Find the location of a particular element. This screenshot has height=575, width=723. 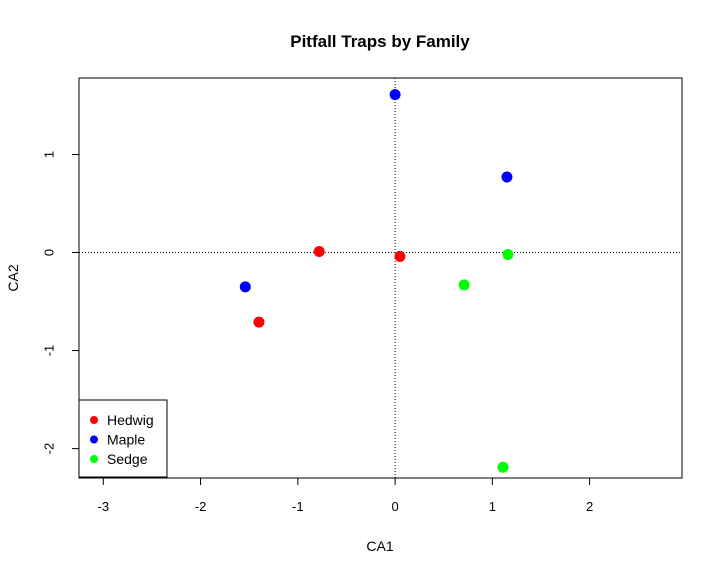

y-tick-label: -1 is located at coordinates (49, 351).